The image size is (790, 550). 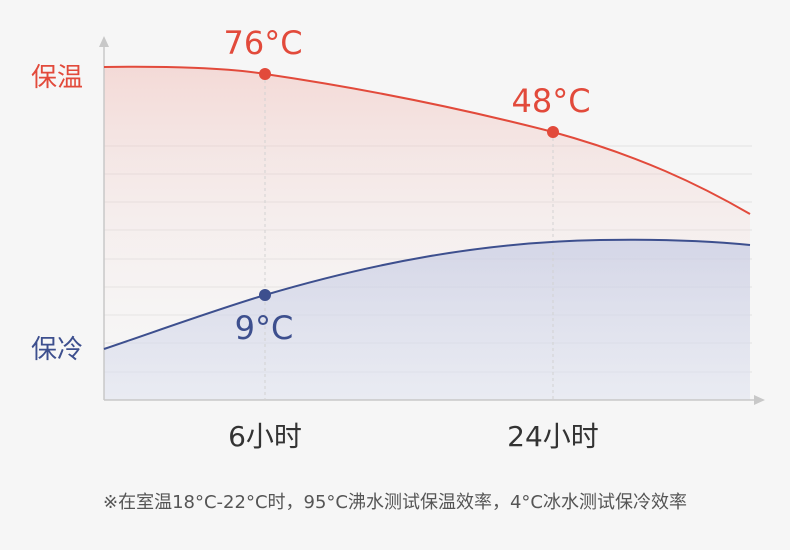 What do you see at coordinates (57, 350) in the screenshot?
I see `y-label-cold: 保冷` at bounding box center [57, 350].